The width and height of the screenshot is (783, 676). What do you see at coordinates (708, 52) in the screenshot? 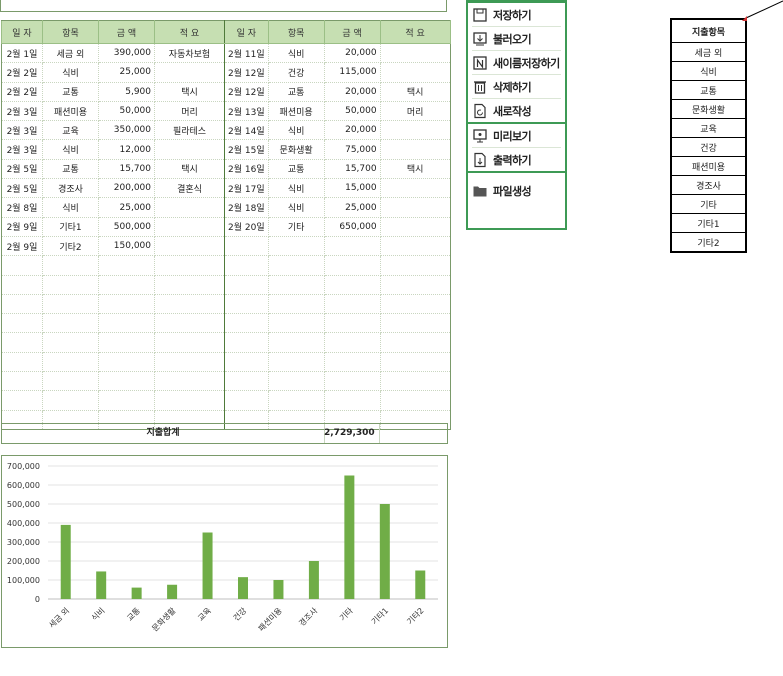
I see `category-item: 세금 외` at bounding box center [708, 52].